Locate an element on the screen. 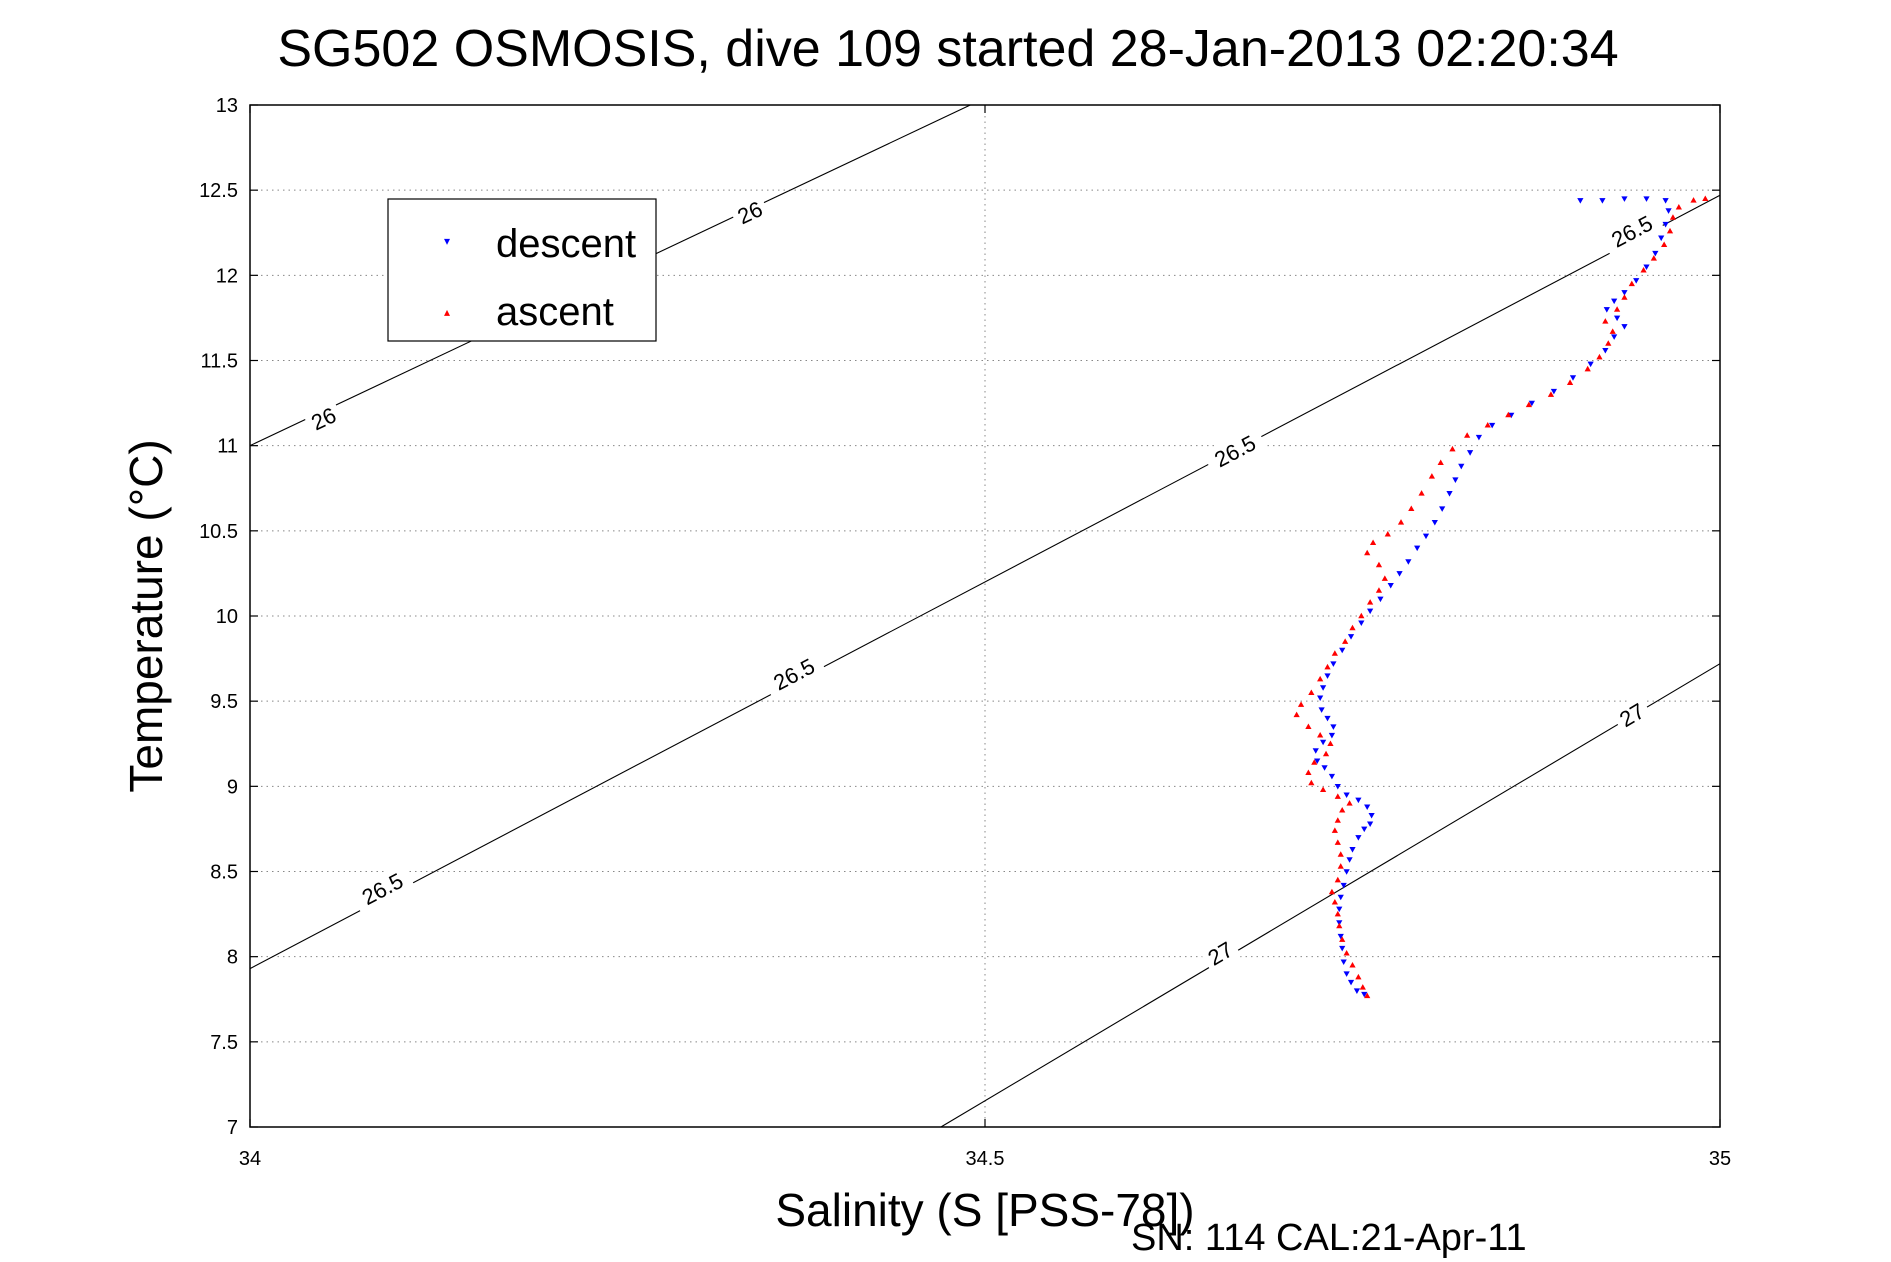  legend-ascent-label: ascent is located at coordinates (555, 312).